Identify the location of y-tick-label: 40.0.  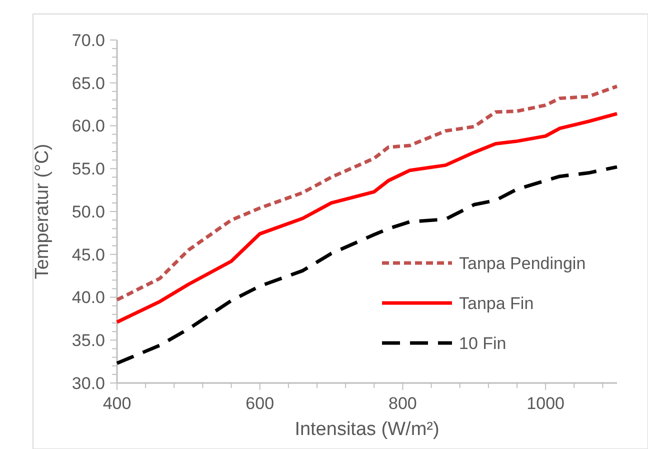
(88, 298).